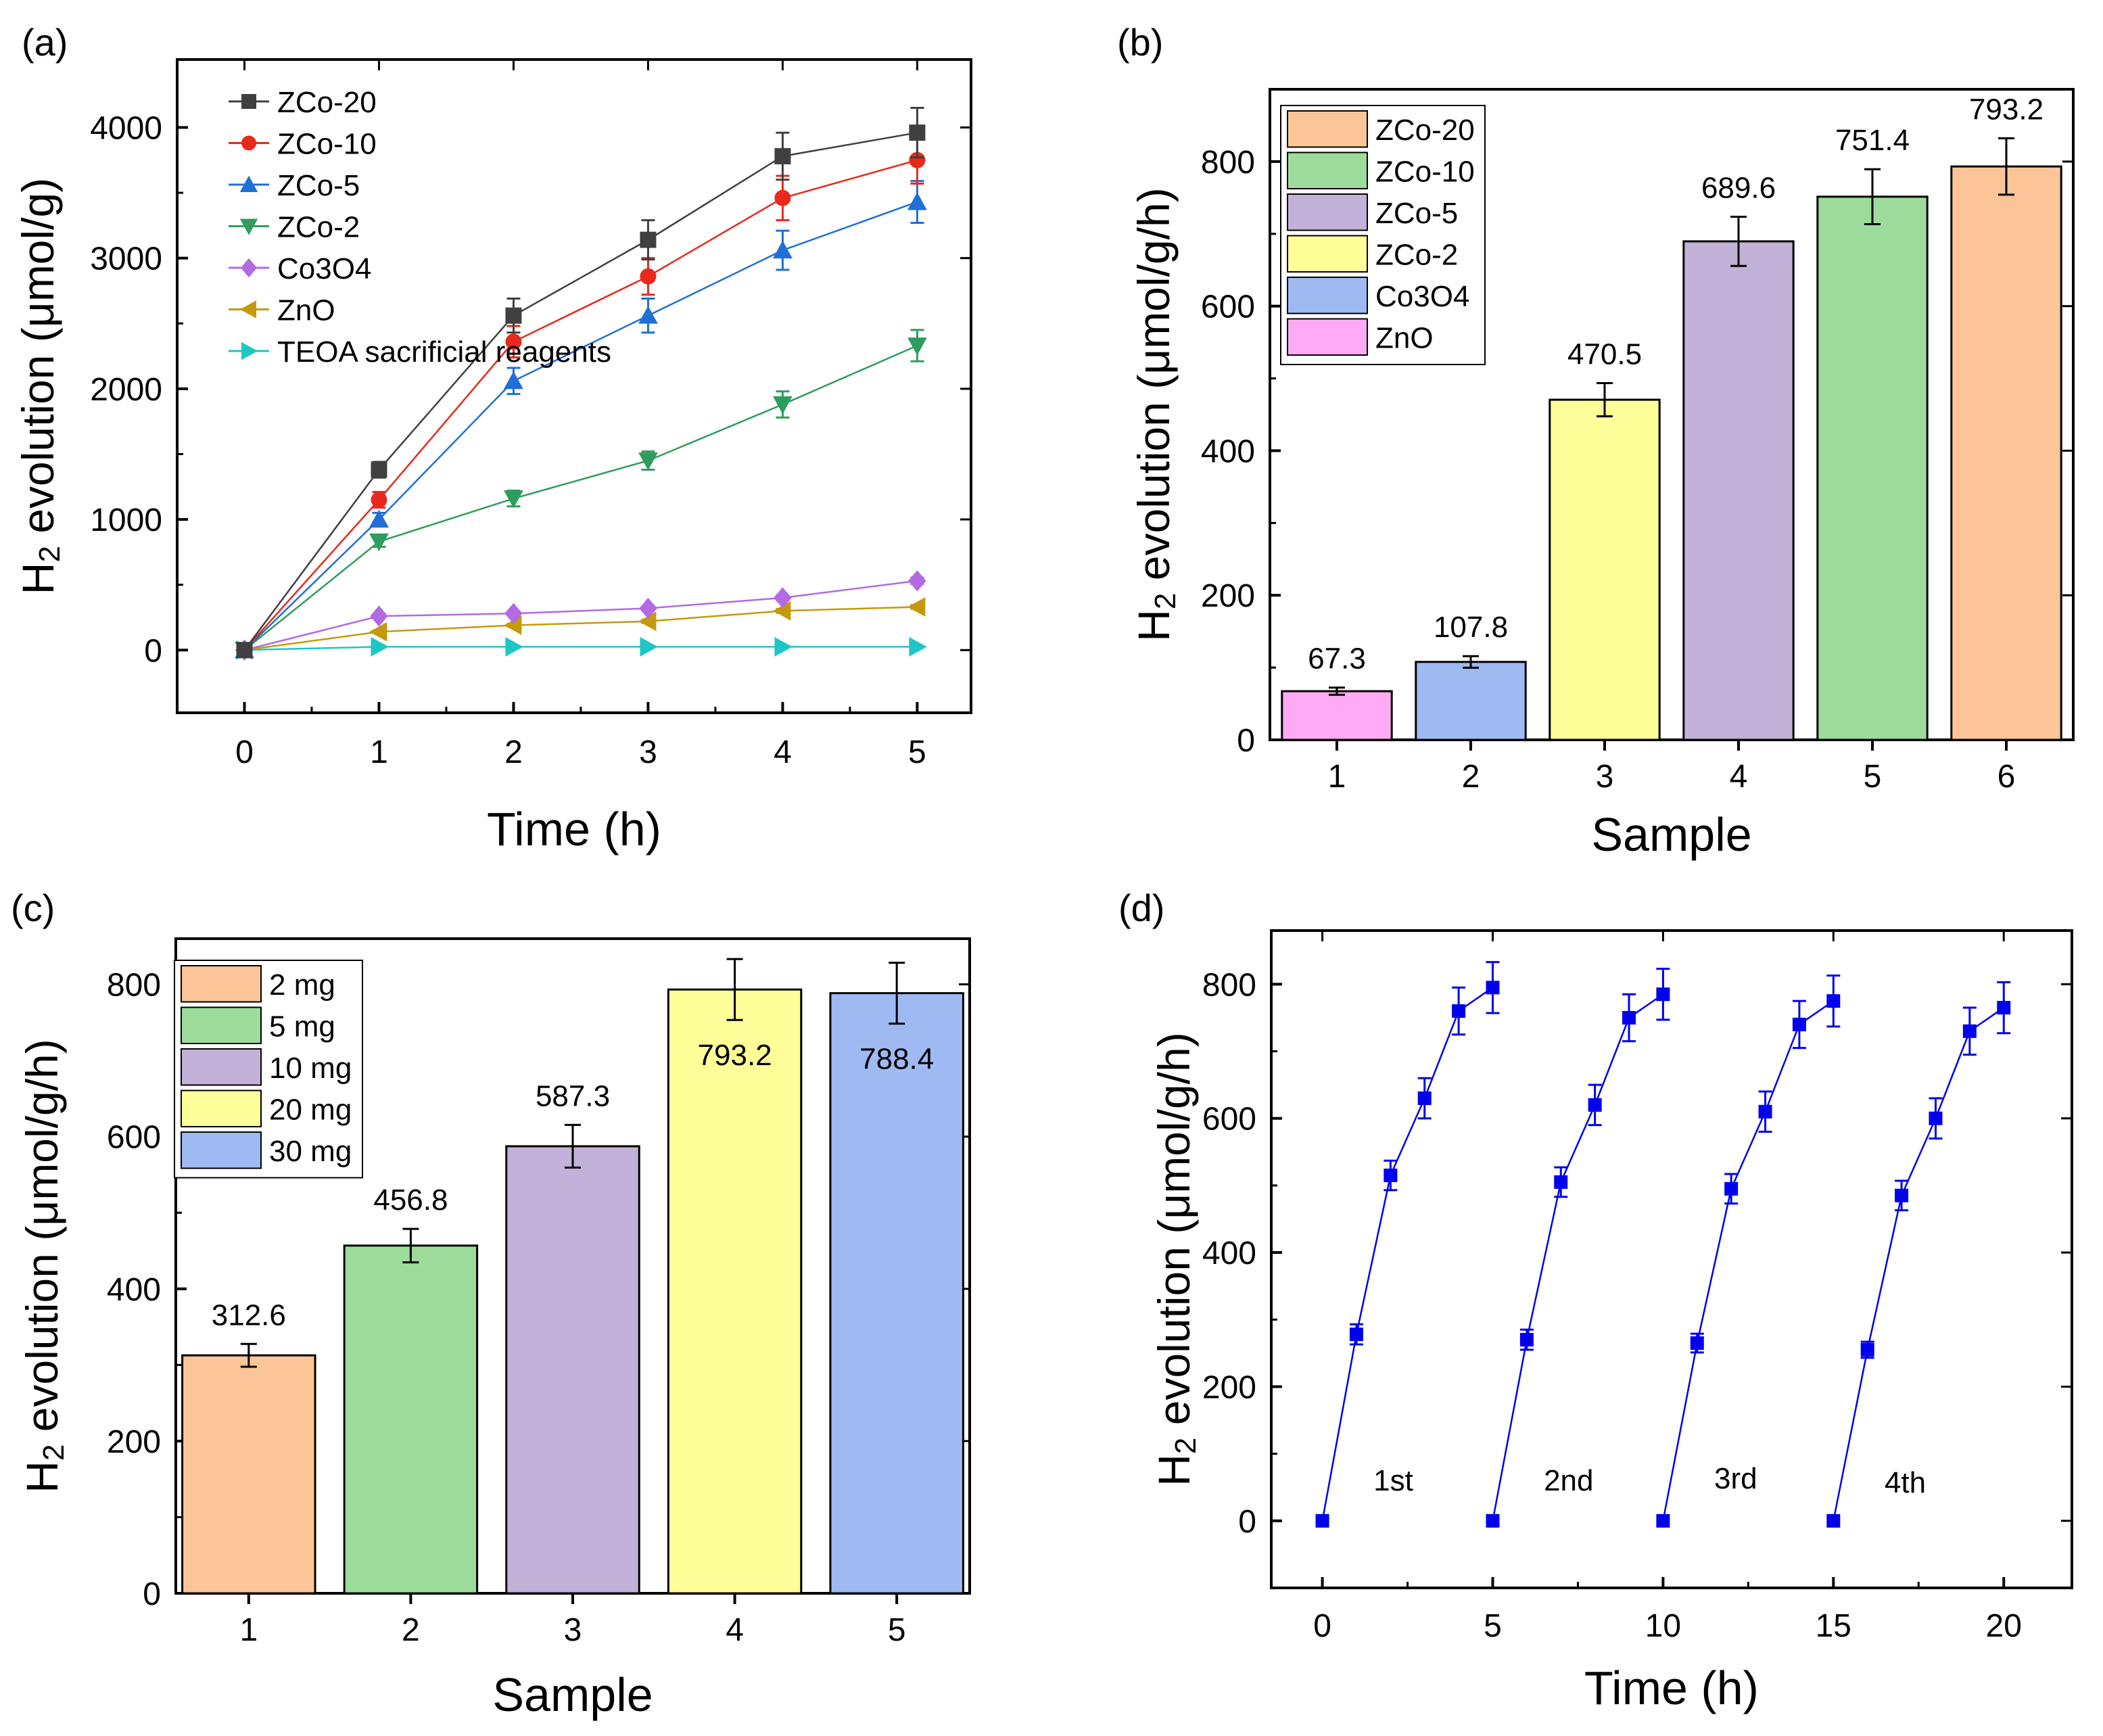 The width and height of the screenshot is (2103, 1736). What do you see at coordinates (2007, 777) in the screenshot?
I see `x-tick-label: 6` at bounding box center [2007, 777].